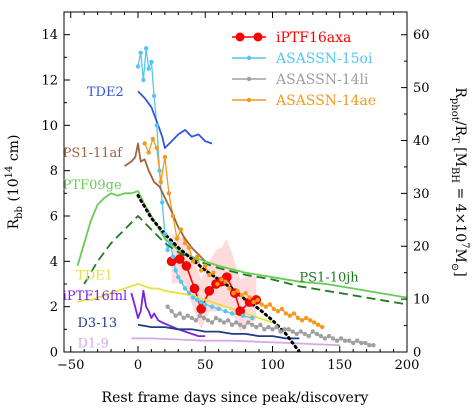 The width and height of the screenshot is (473, 411). I want to click on x-axis-title: Rest frame days since peak/discovery, so click(235, 398).